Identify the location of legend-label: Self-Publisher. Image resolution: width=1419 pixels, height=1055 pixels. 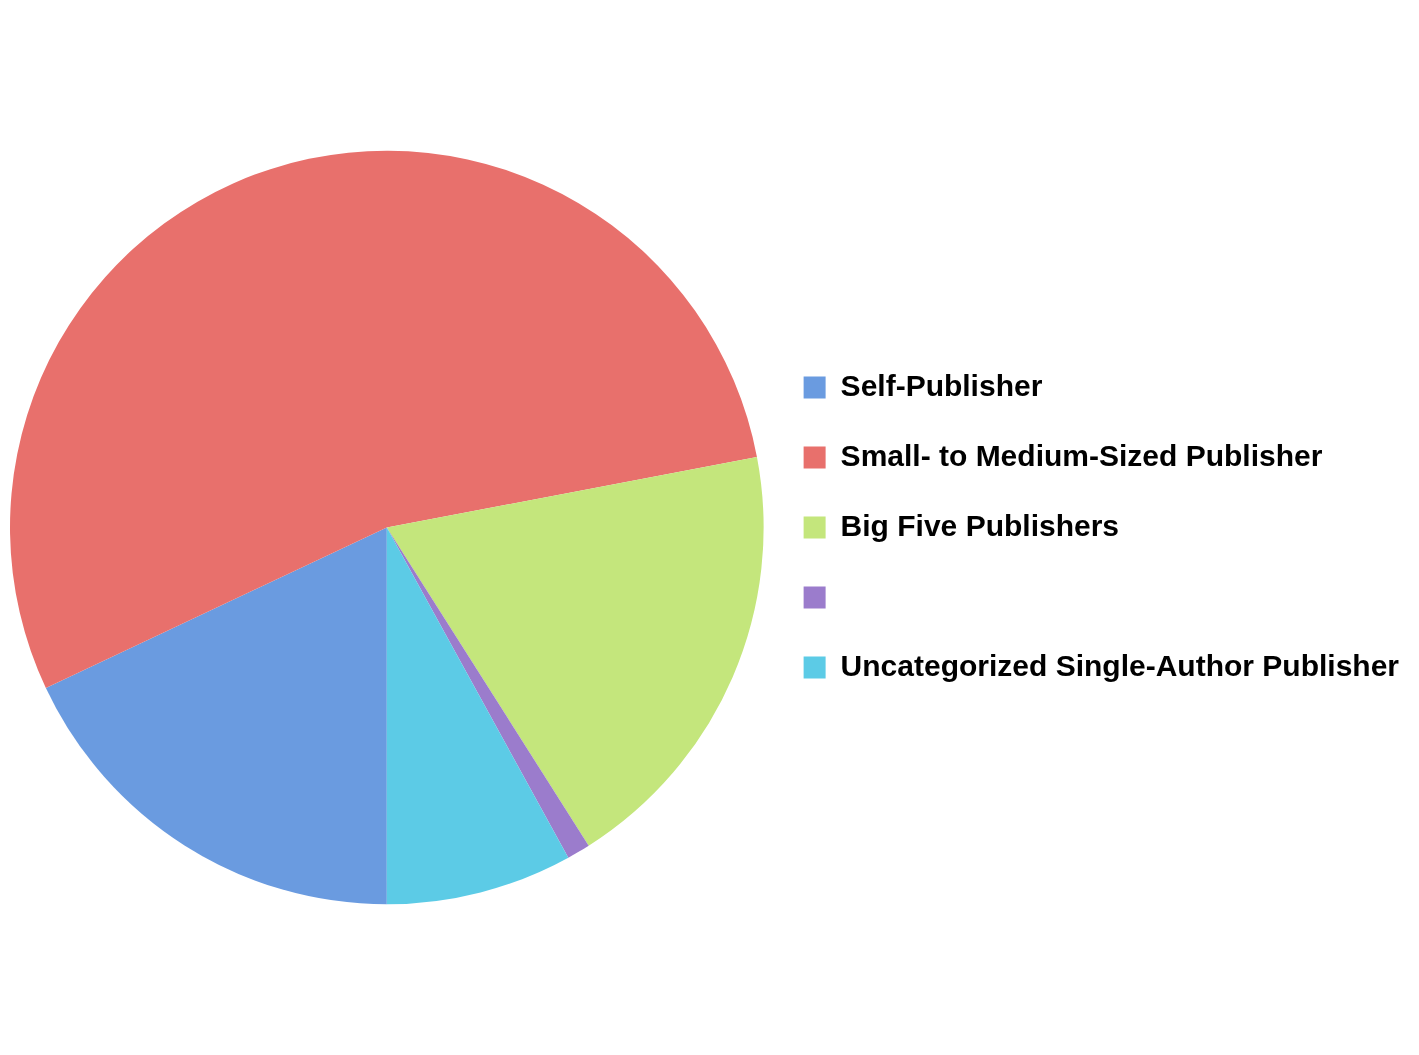
(941, 385).